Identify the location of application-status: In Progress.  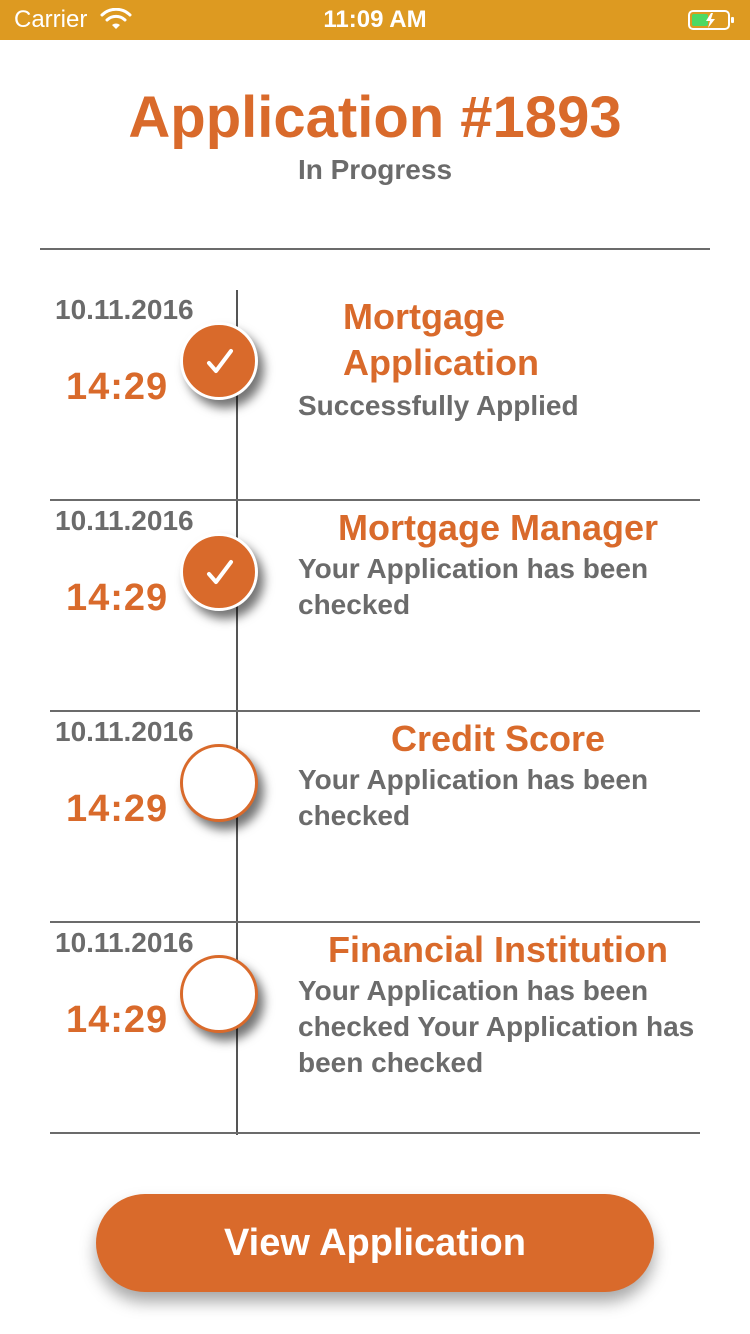
(375, 169).